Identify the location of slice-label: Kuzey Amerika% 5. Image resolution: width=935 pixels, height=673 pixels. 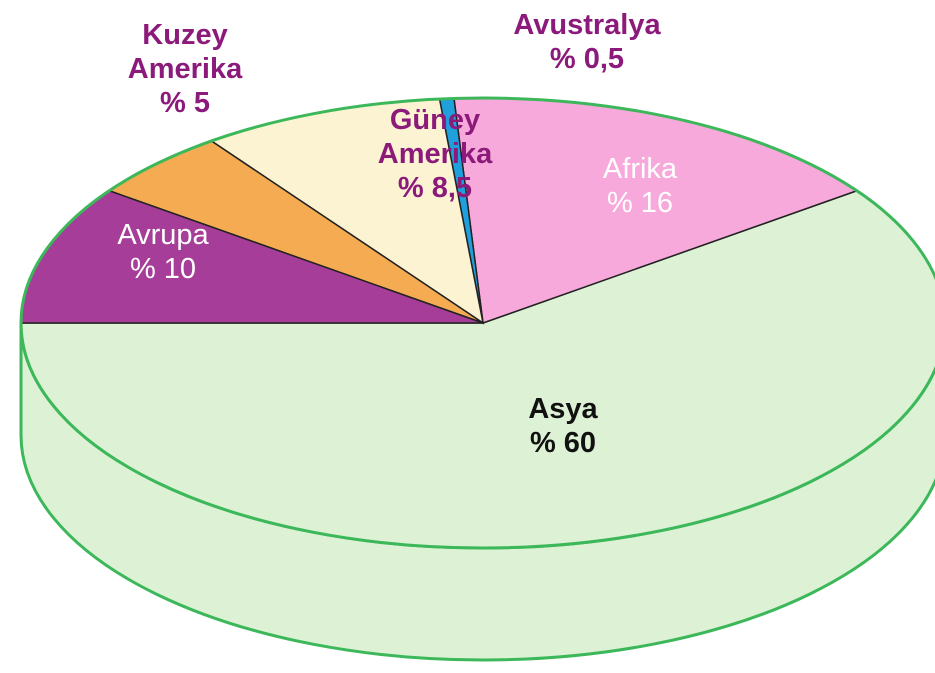
(185, 69).